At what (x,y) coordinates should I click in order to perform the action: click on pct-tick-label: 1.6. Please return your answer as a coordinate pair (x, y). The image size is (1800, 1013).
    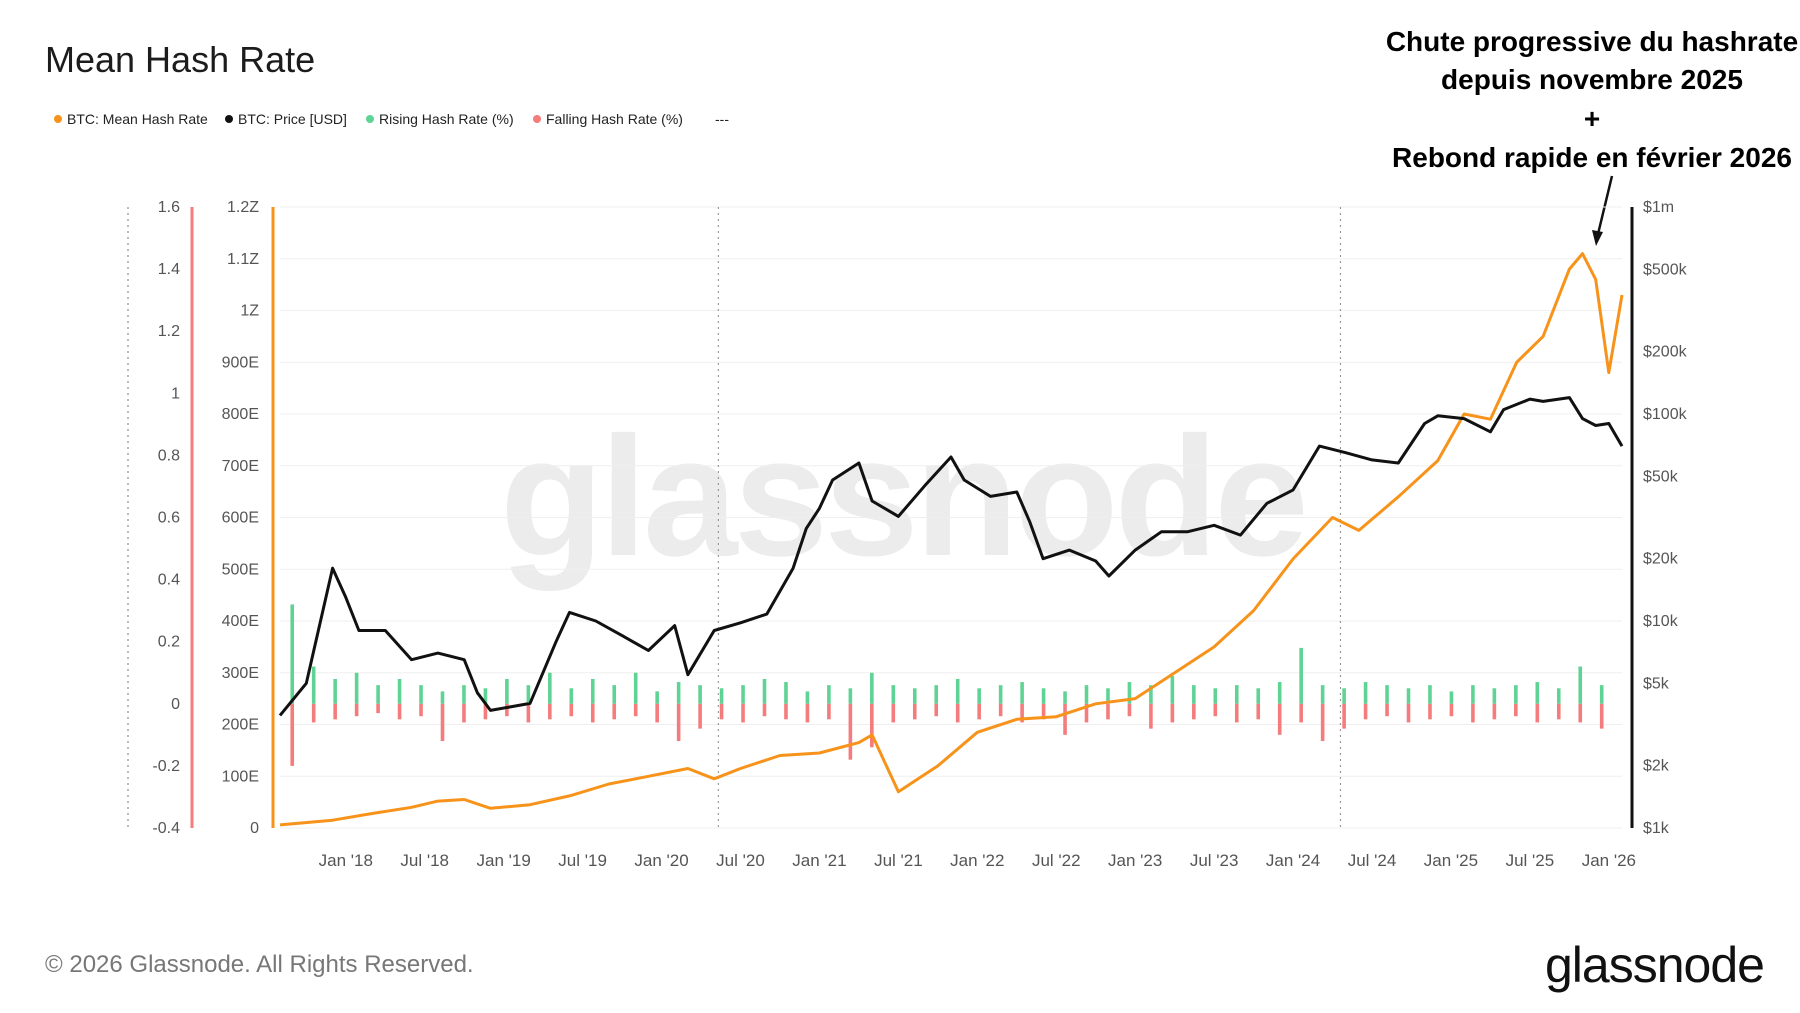
    Looking at the image, I should click on (169, 207).